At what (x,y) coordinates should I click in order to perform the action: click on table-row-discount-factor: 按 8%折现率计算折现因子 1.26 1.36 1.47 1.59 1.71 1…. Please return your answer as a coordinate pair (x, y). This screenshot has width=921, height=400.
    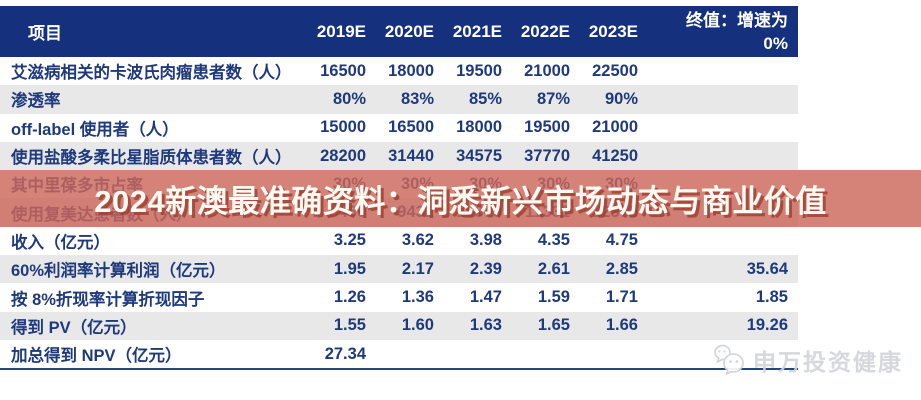
    Looking at the image, I should click on (399, 297).